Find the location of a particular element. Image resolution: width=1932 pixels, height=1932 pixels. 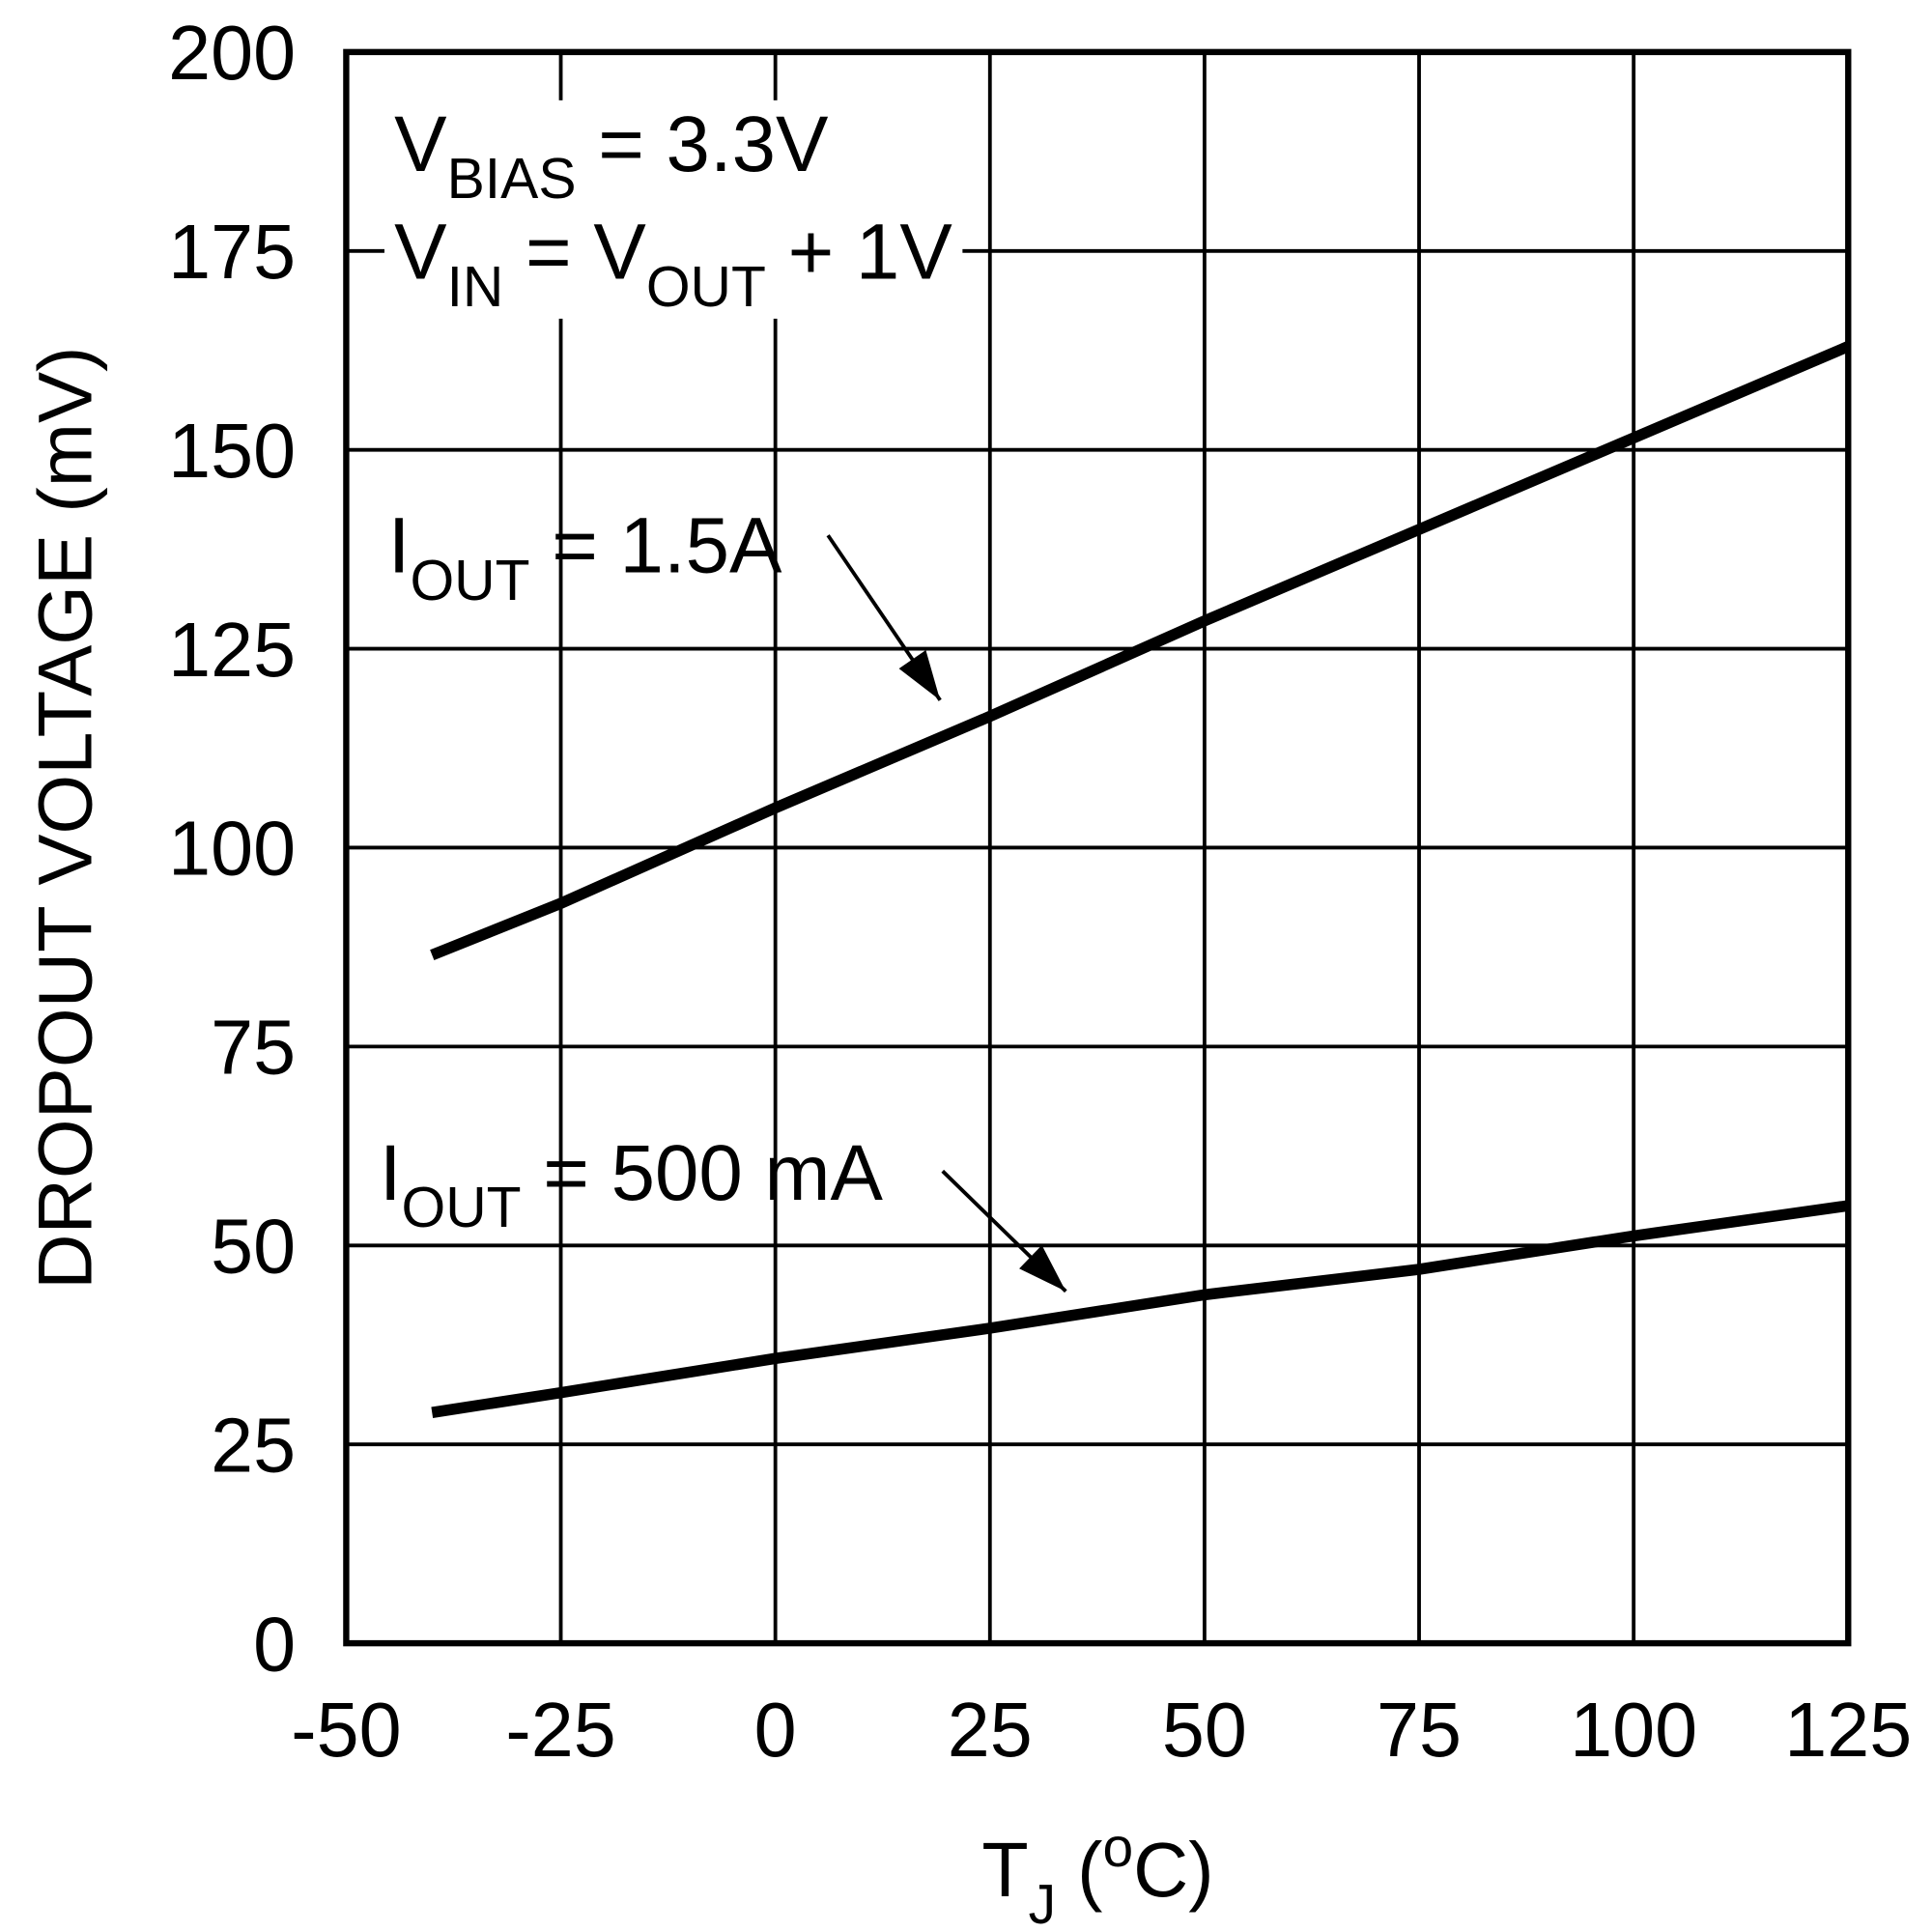

text-segment: IN is located at coordinates (475, 287).